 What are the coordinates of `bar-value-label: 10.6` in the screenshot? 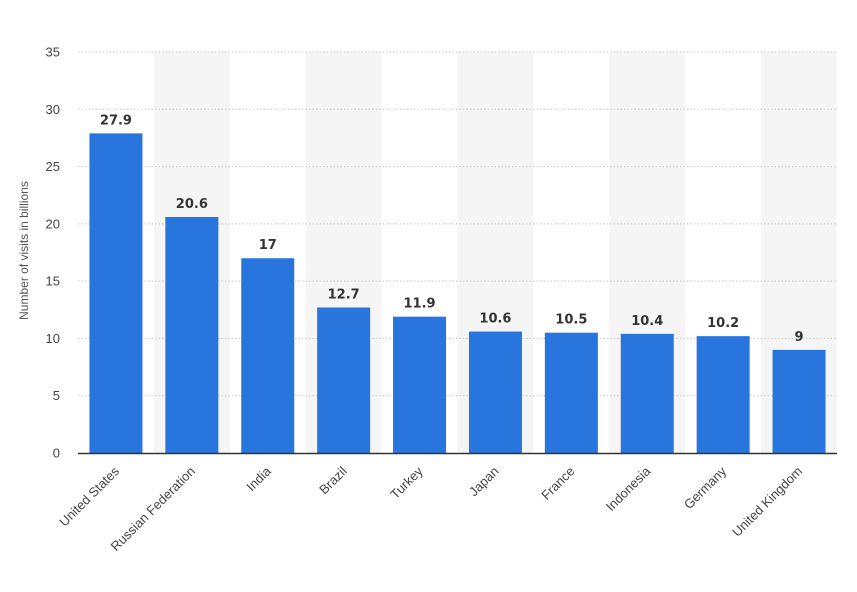 It's located at (495, 319).